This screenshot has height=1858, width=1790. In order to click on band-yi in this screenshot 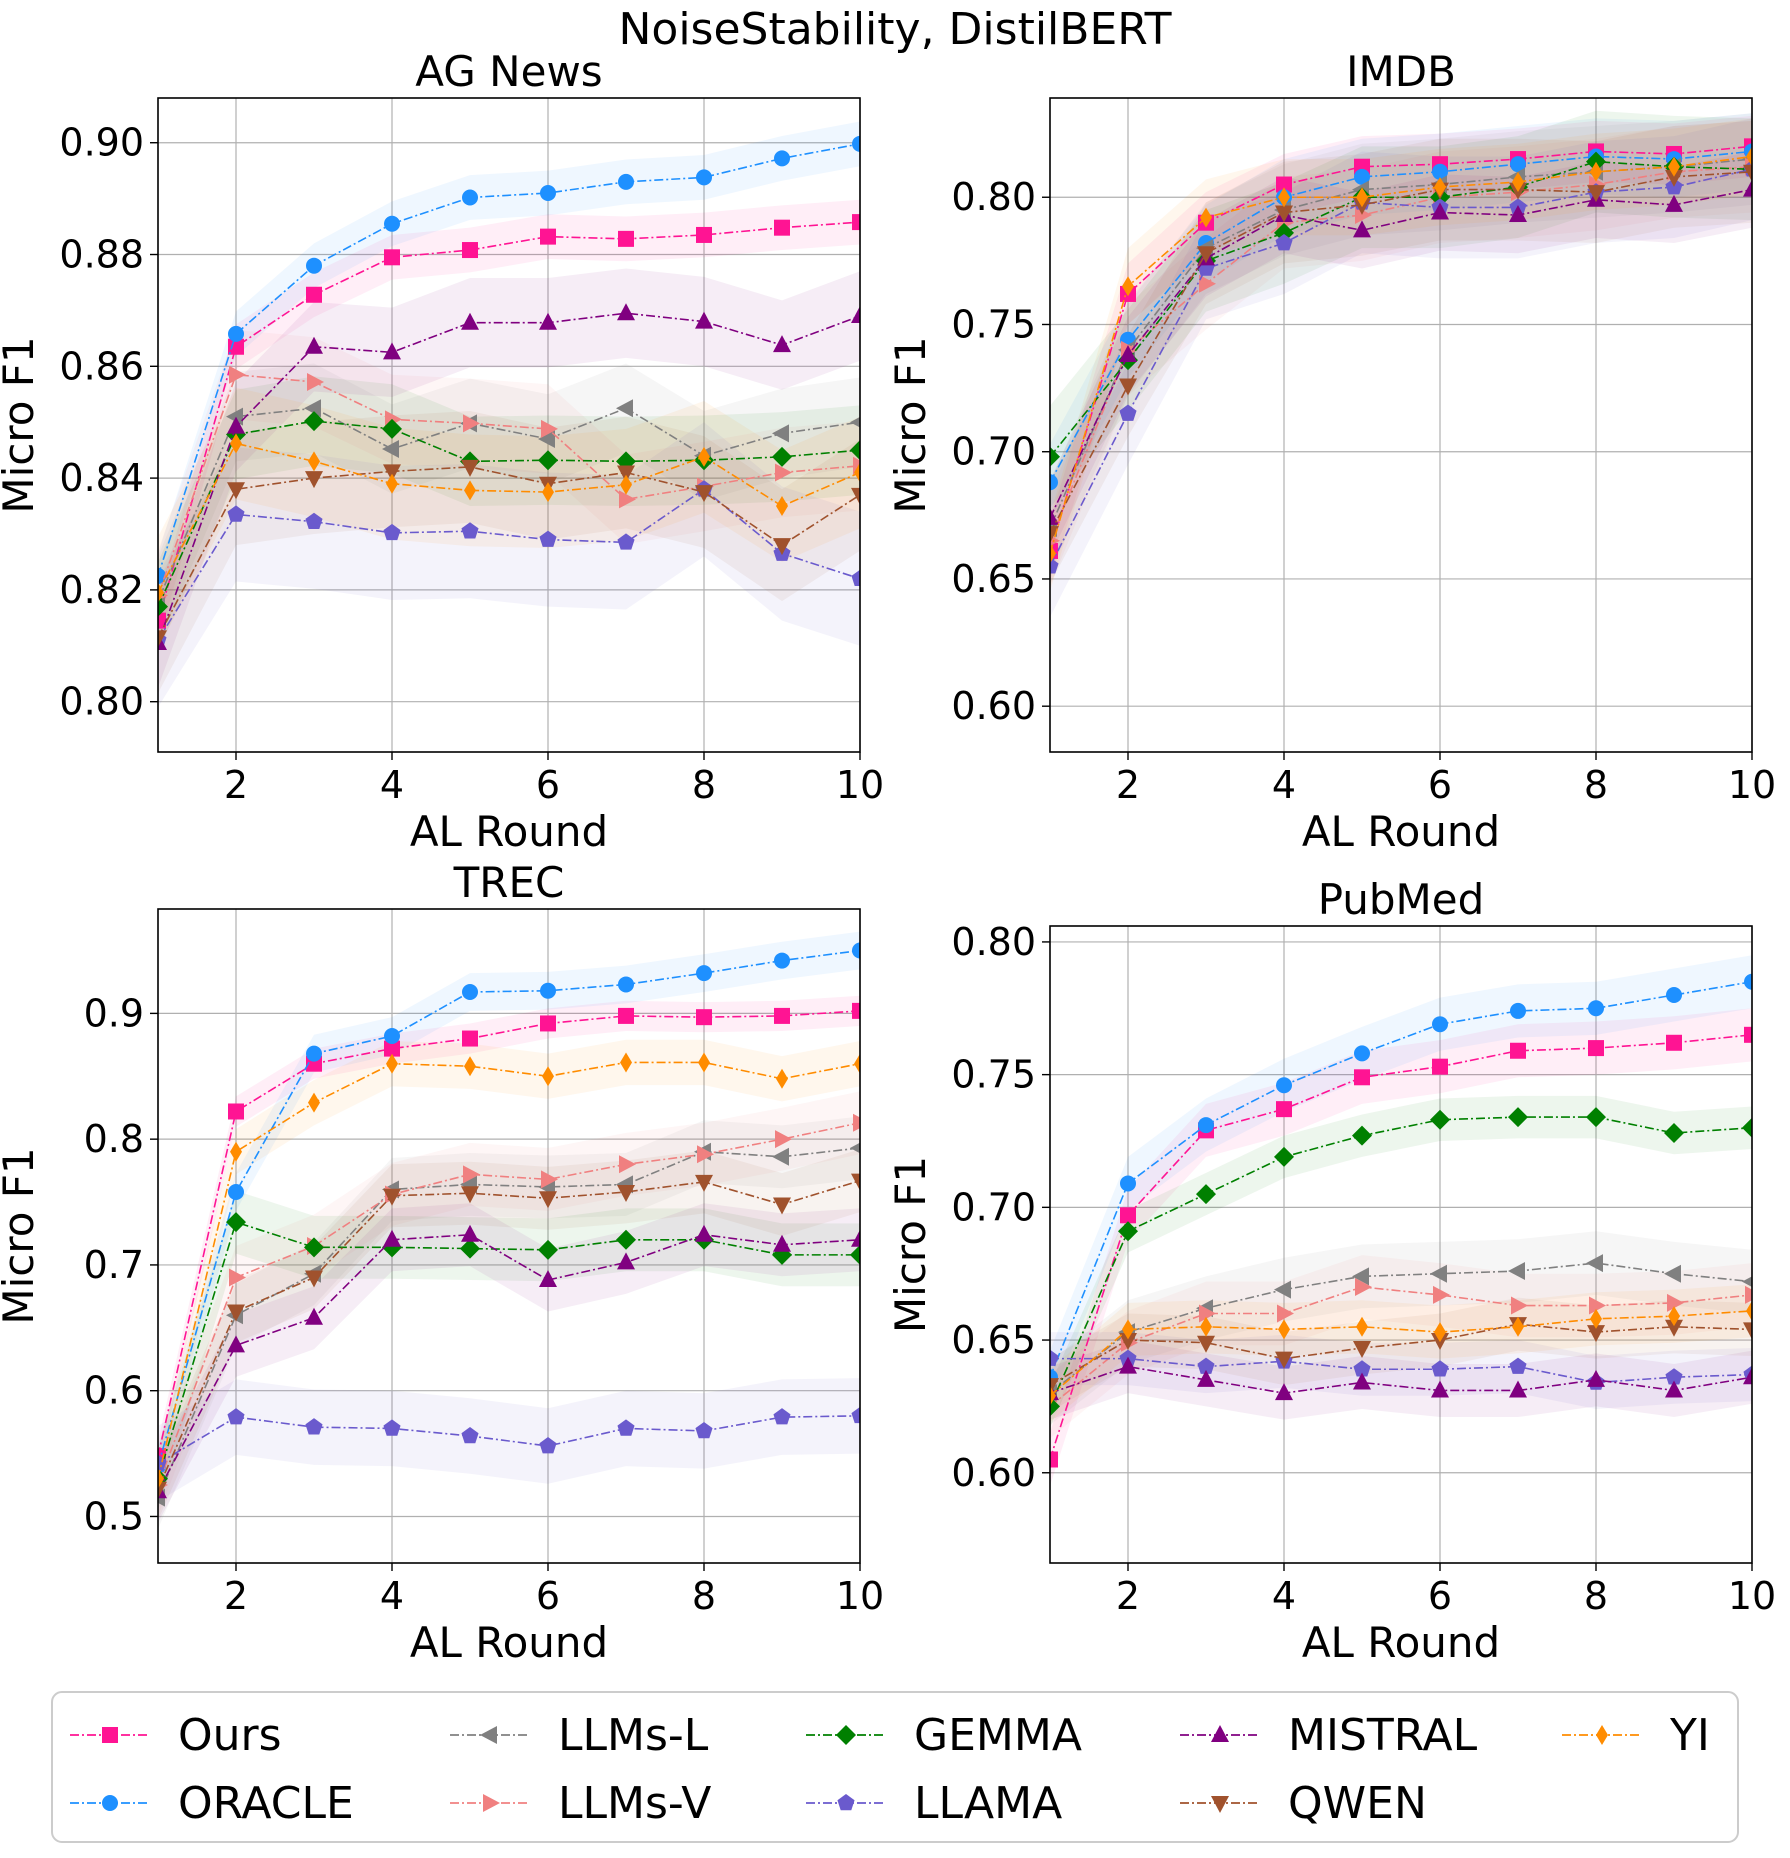, I will do `click(1401, 355)`.